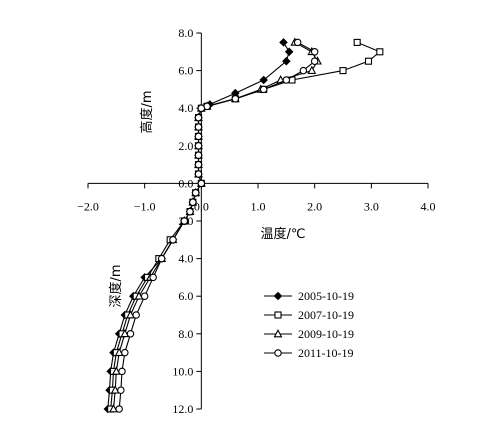 Image resolution: width=500 pixels, height=436 pixels. I want to click on legend-marker-circle, so click(278, 353).